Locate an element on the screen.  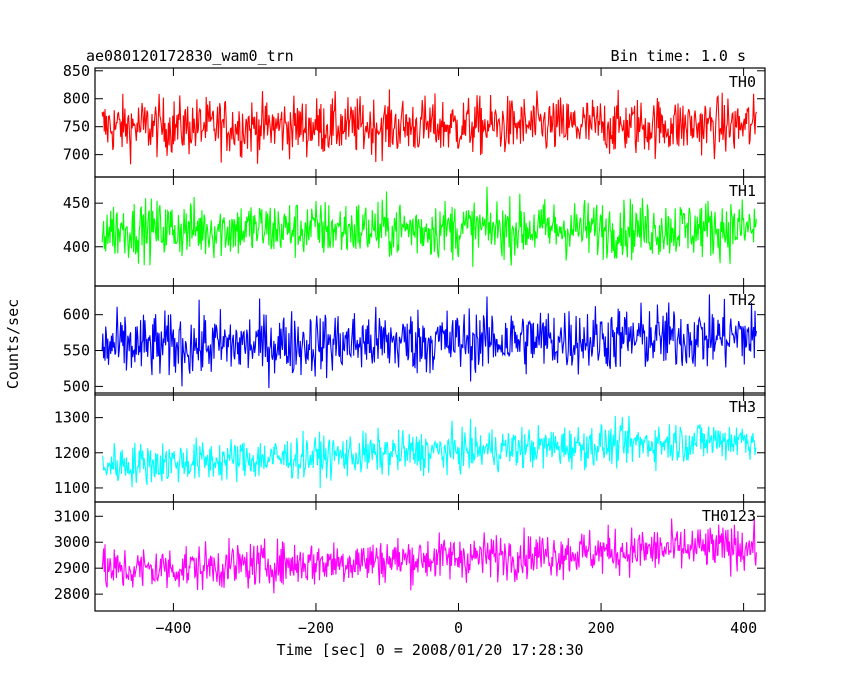
series-th0123 is located at coordinates (429, 555).